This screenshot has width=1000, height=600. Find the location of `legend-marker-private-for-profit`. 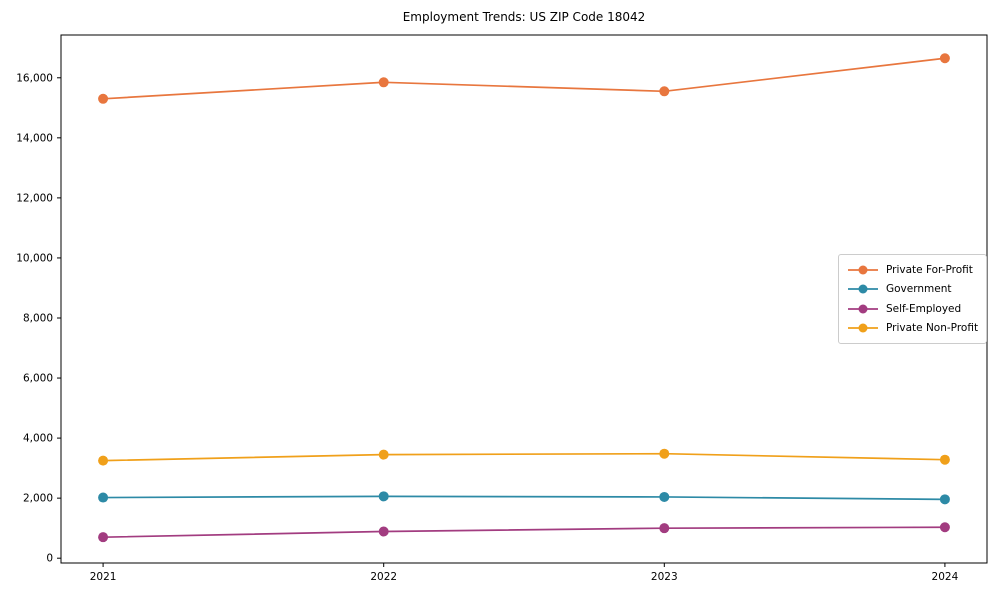

legend-marker-private-for-profit is located at coordinates (863, 270).